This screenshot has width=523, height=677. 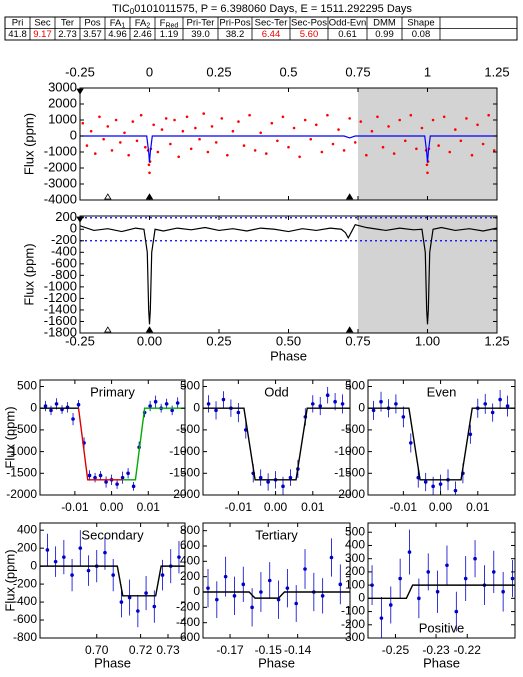 I want to click on x-tick-label: -0.17, so click(x=230, y=650).